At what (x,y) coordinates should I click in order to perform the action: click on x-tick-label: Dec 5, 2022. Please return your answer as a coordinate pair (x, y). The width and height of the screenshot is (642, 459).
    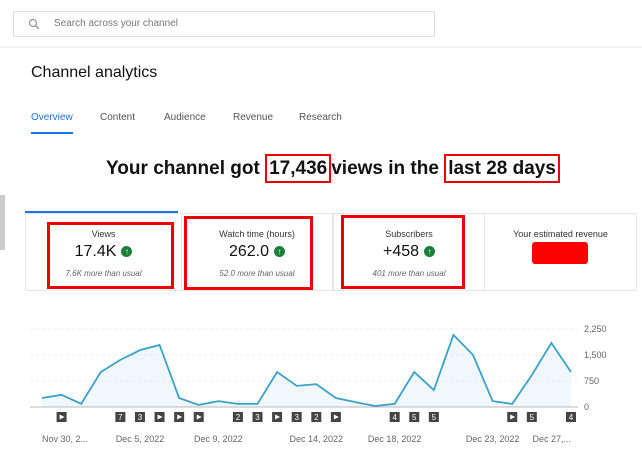
    Looking at the image, I should click on (140, 439).